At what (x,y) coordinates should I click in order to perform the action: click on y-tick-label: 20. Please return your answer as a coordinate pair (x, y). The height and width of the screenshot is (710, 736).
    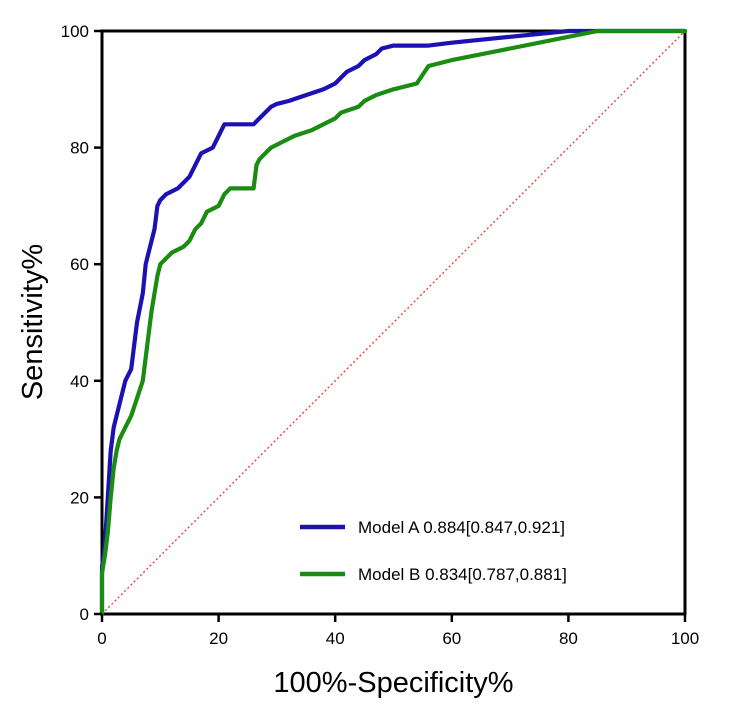
    Looking at the image, I should click on (79, 497).